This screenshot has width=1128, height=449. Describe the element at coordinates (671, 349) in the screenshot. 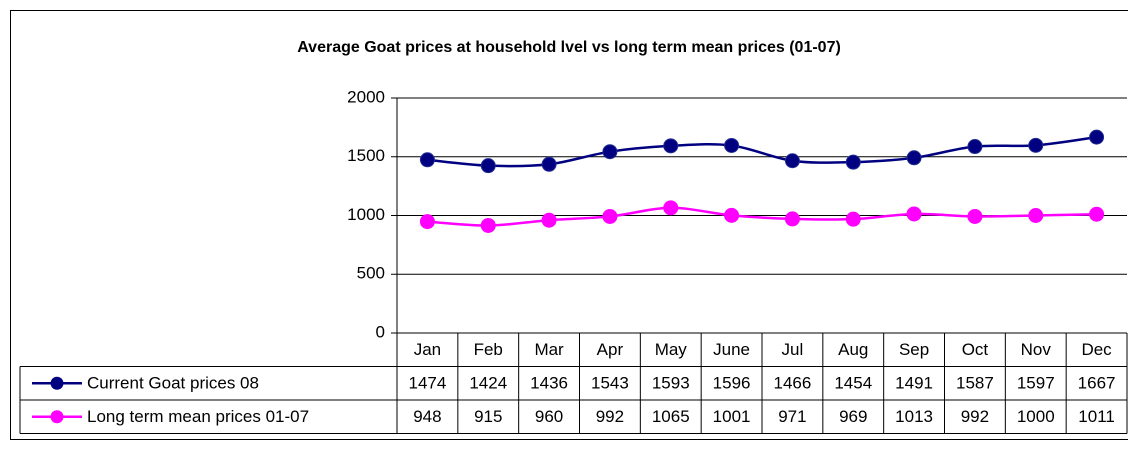

I see `x-tick-label: May` at that location.